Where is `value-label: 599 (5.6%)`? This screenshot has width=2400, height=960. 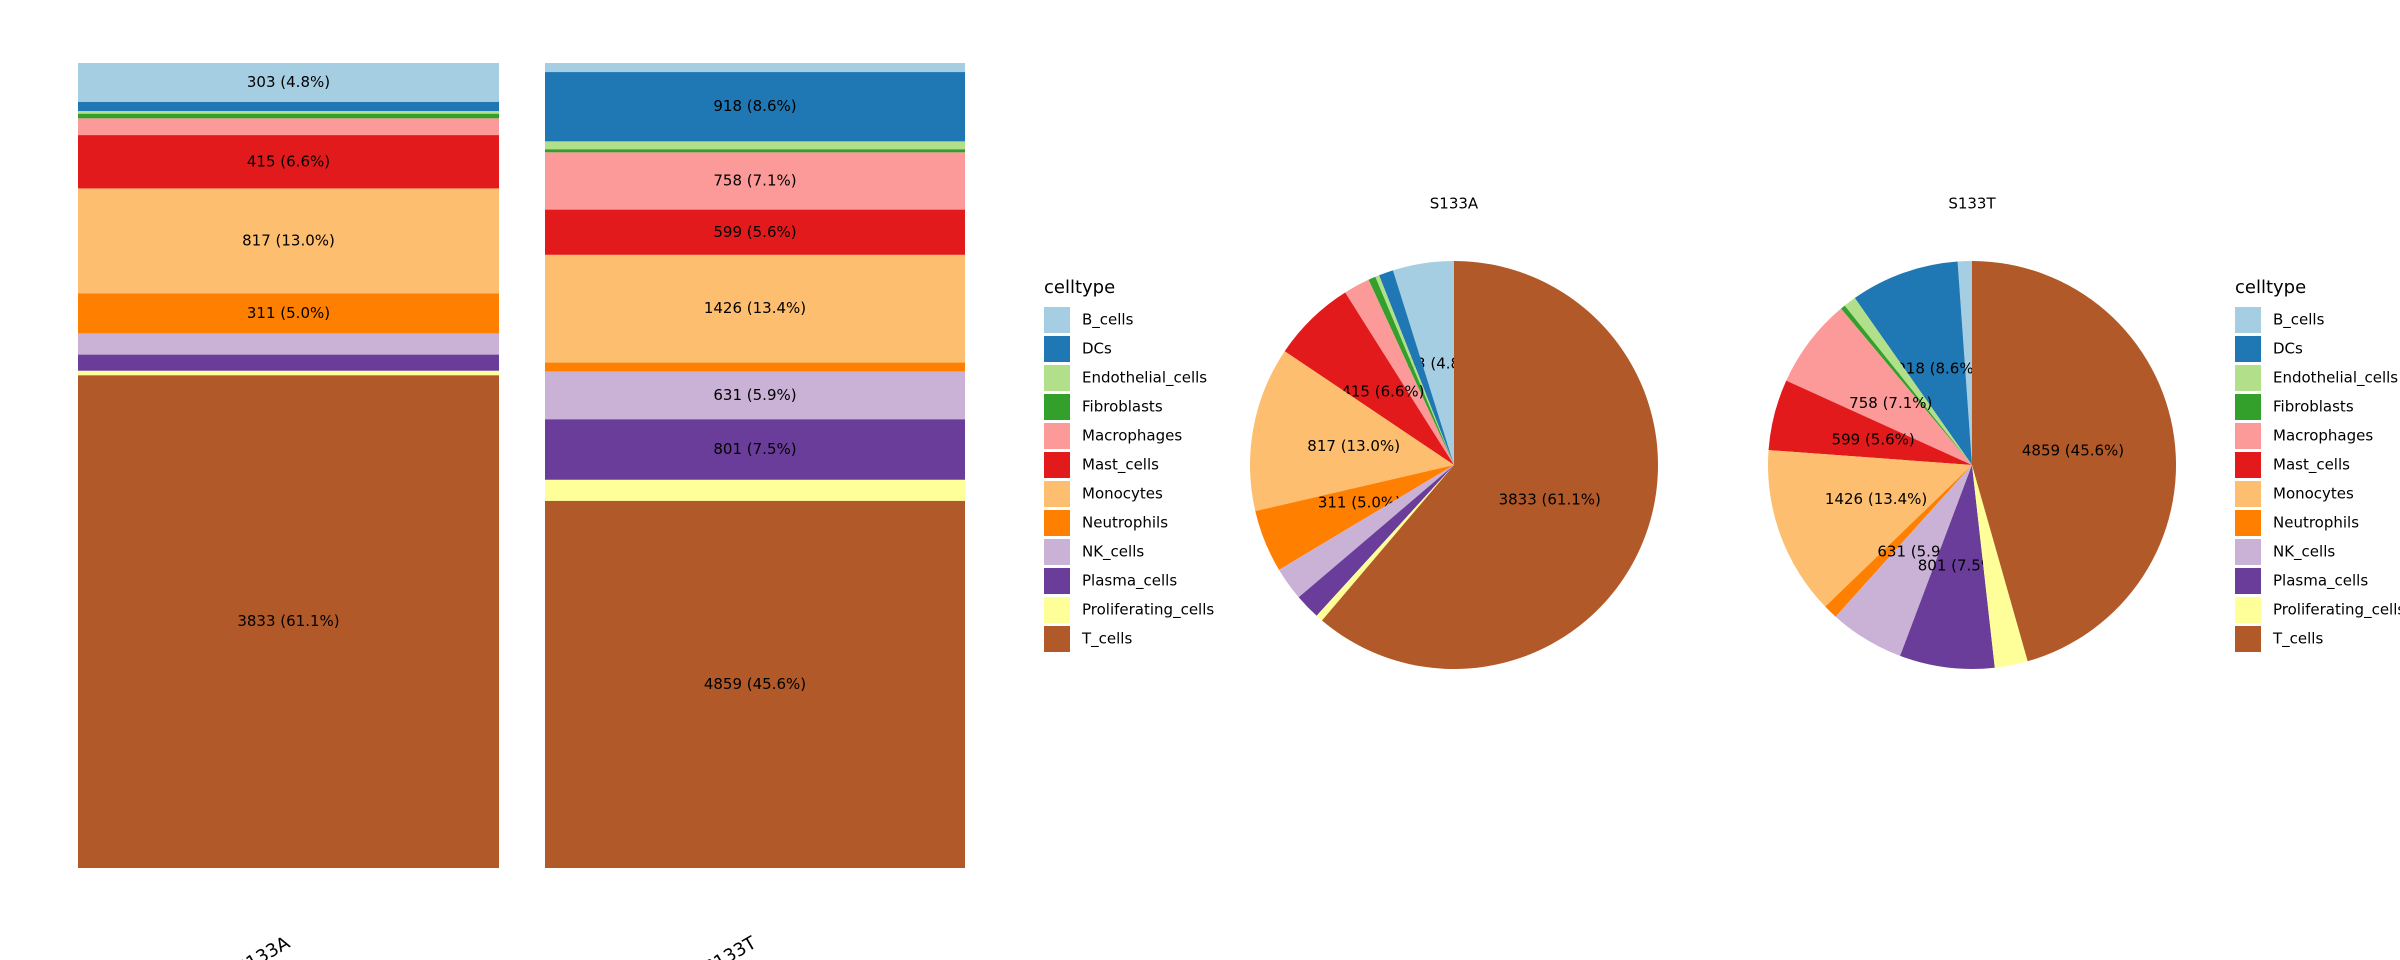
value-label: 599 (5.6%) is located at coordinates (1873, 439).